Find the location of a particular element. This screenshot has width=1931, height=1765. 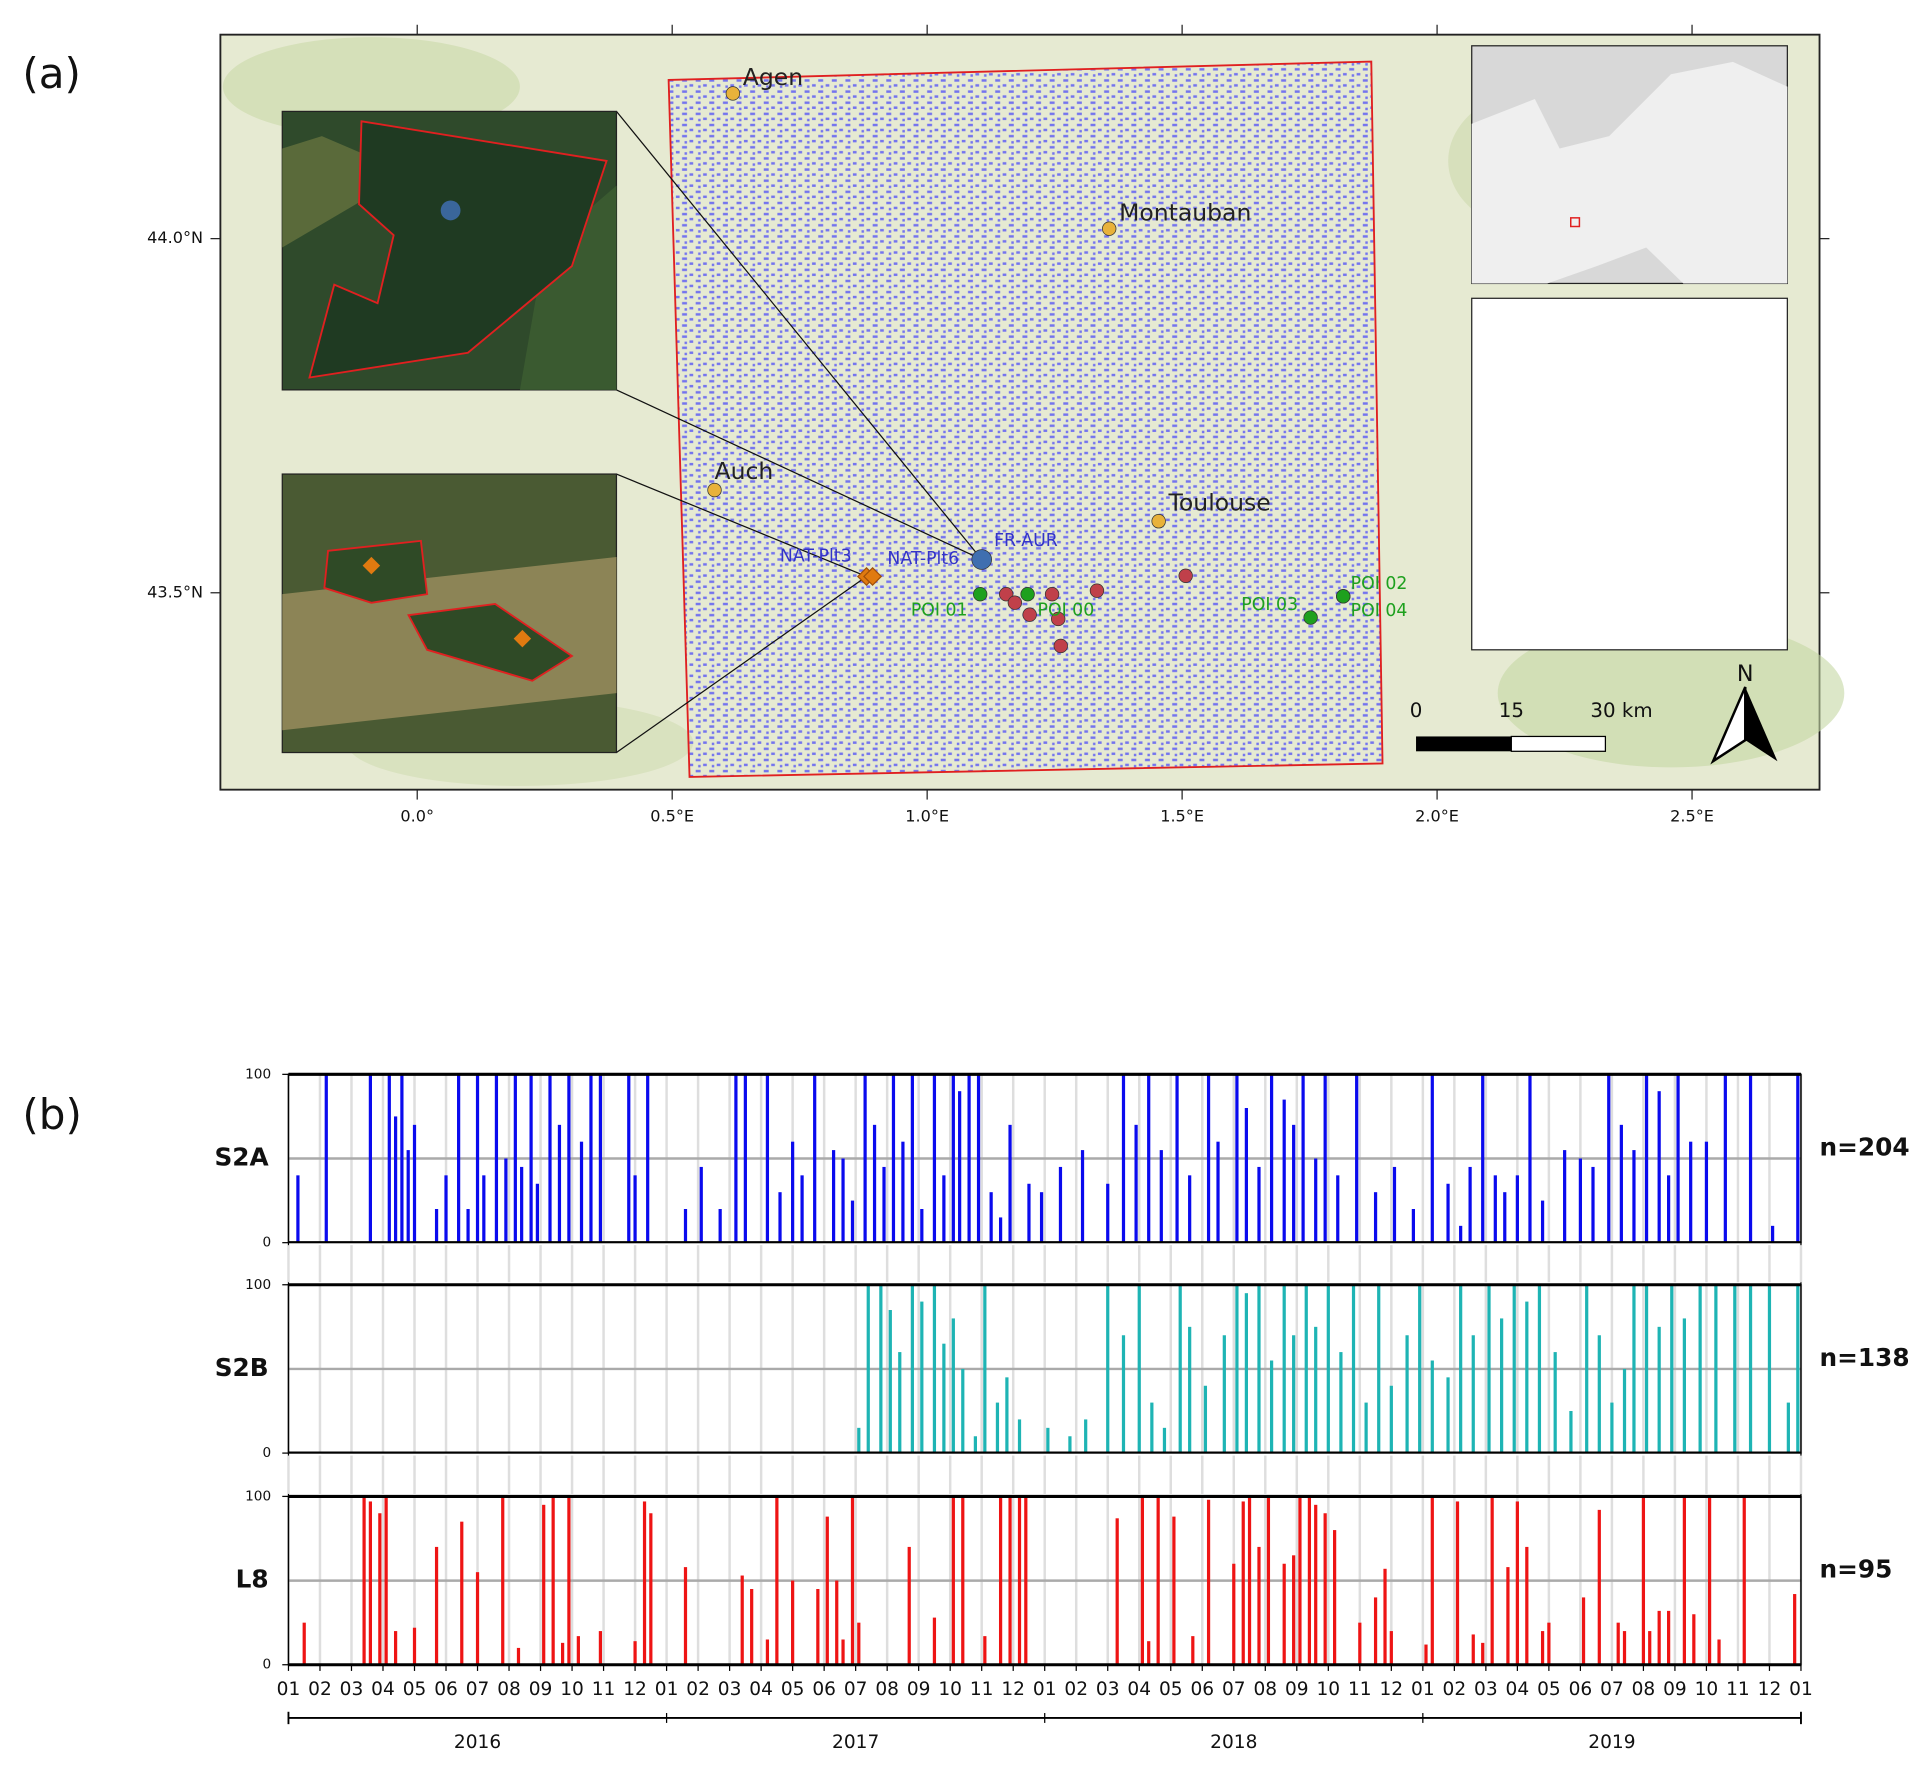

scale-label: 30 km is located at coordinates (1621, 710).